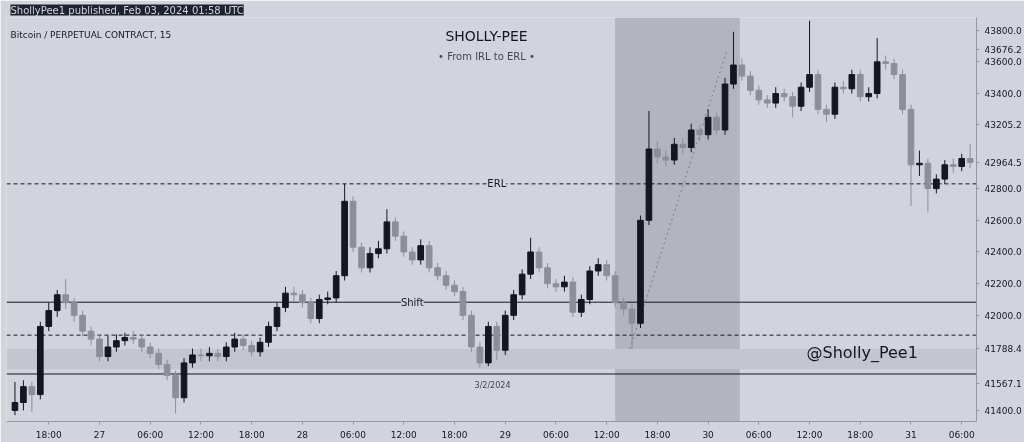 The image size is (1024, 442). I want to click on y-tick-label: 43600.0, so click(1003, 62).